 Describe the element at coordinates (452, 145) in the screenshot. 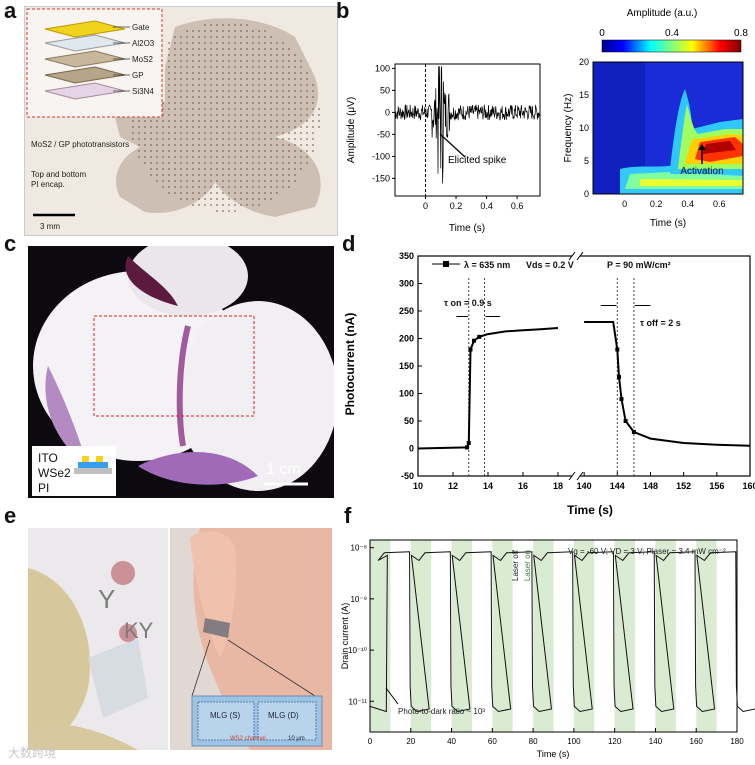

I see `b-spike-arrow` at that location.